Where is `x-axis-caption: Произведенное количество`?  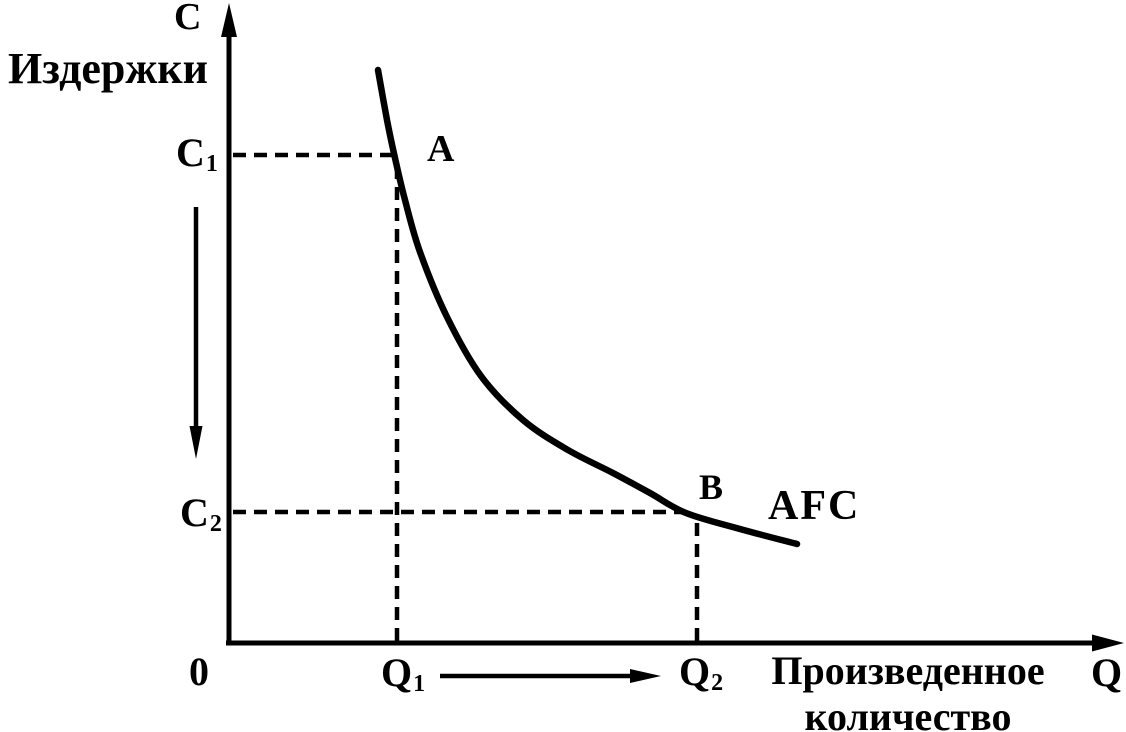 x-axis-caption: Произведенное количество is located at coordinates (908, 690).